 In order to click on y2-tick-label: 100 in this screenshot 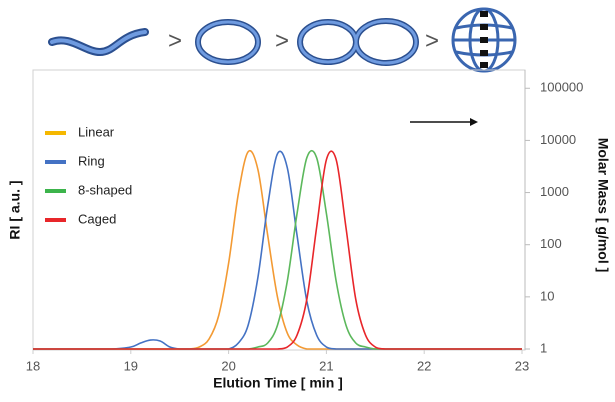, I will do `click(551, 243)`.